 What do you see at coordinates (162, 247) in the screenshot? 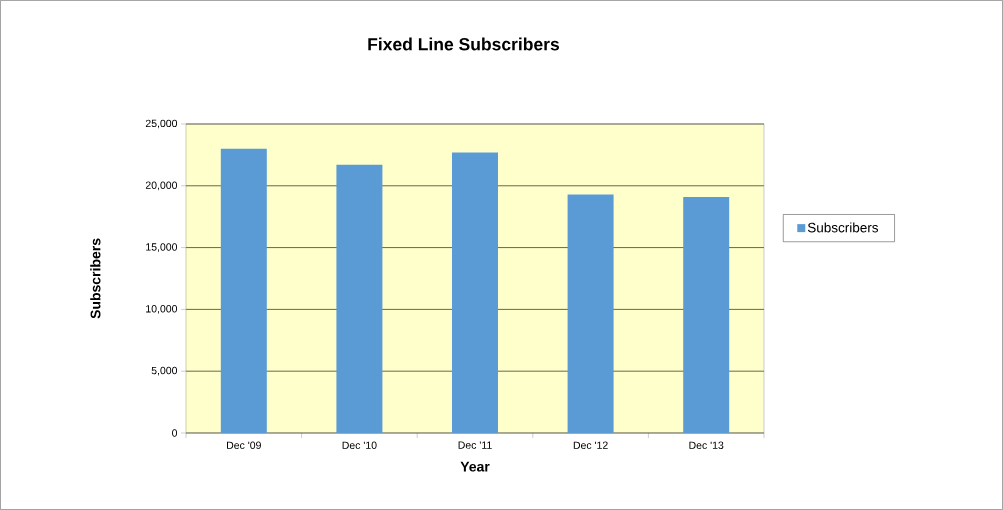
I see `y-tick-label: 15,000` at bounding box center [162, 247].